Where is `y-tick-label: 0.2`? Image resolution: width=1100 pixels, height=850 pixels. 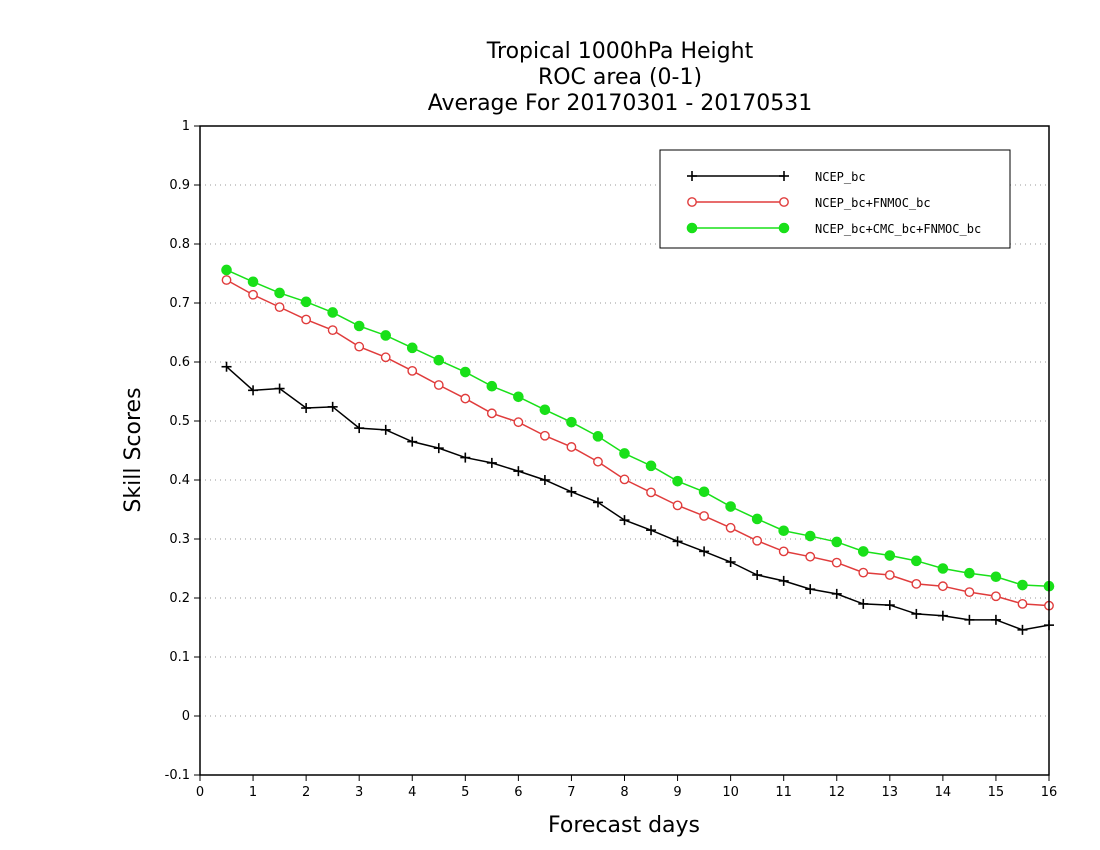 y-tick-label: 0.2 is located at coordinates (179, 598).